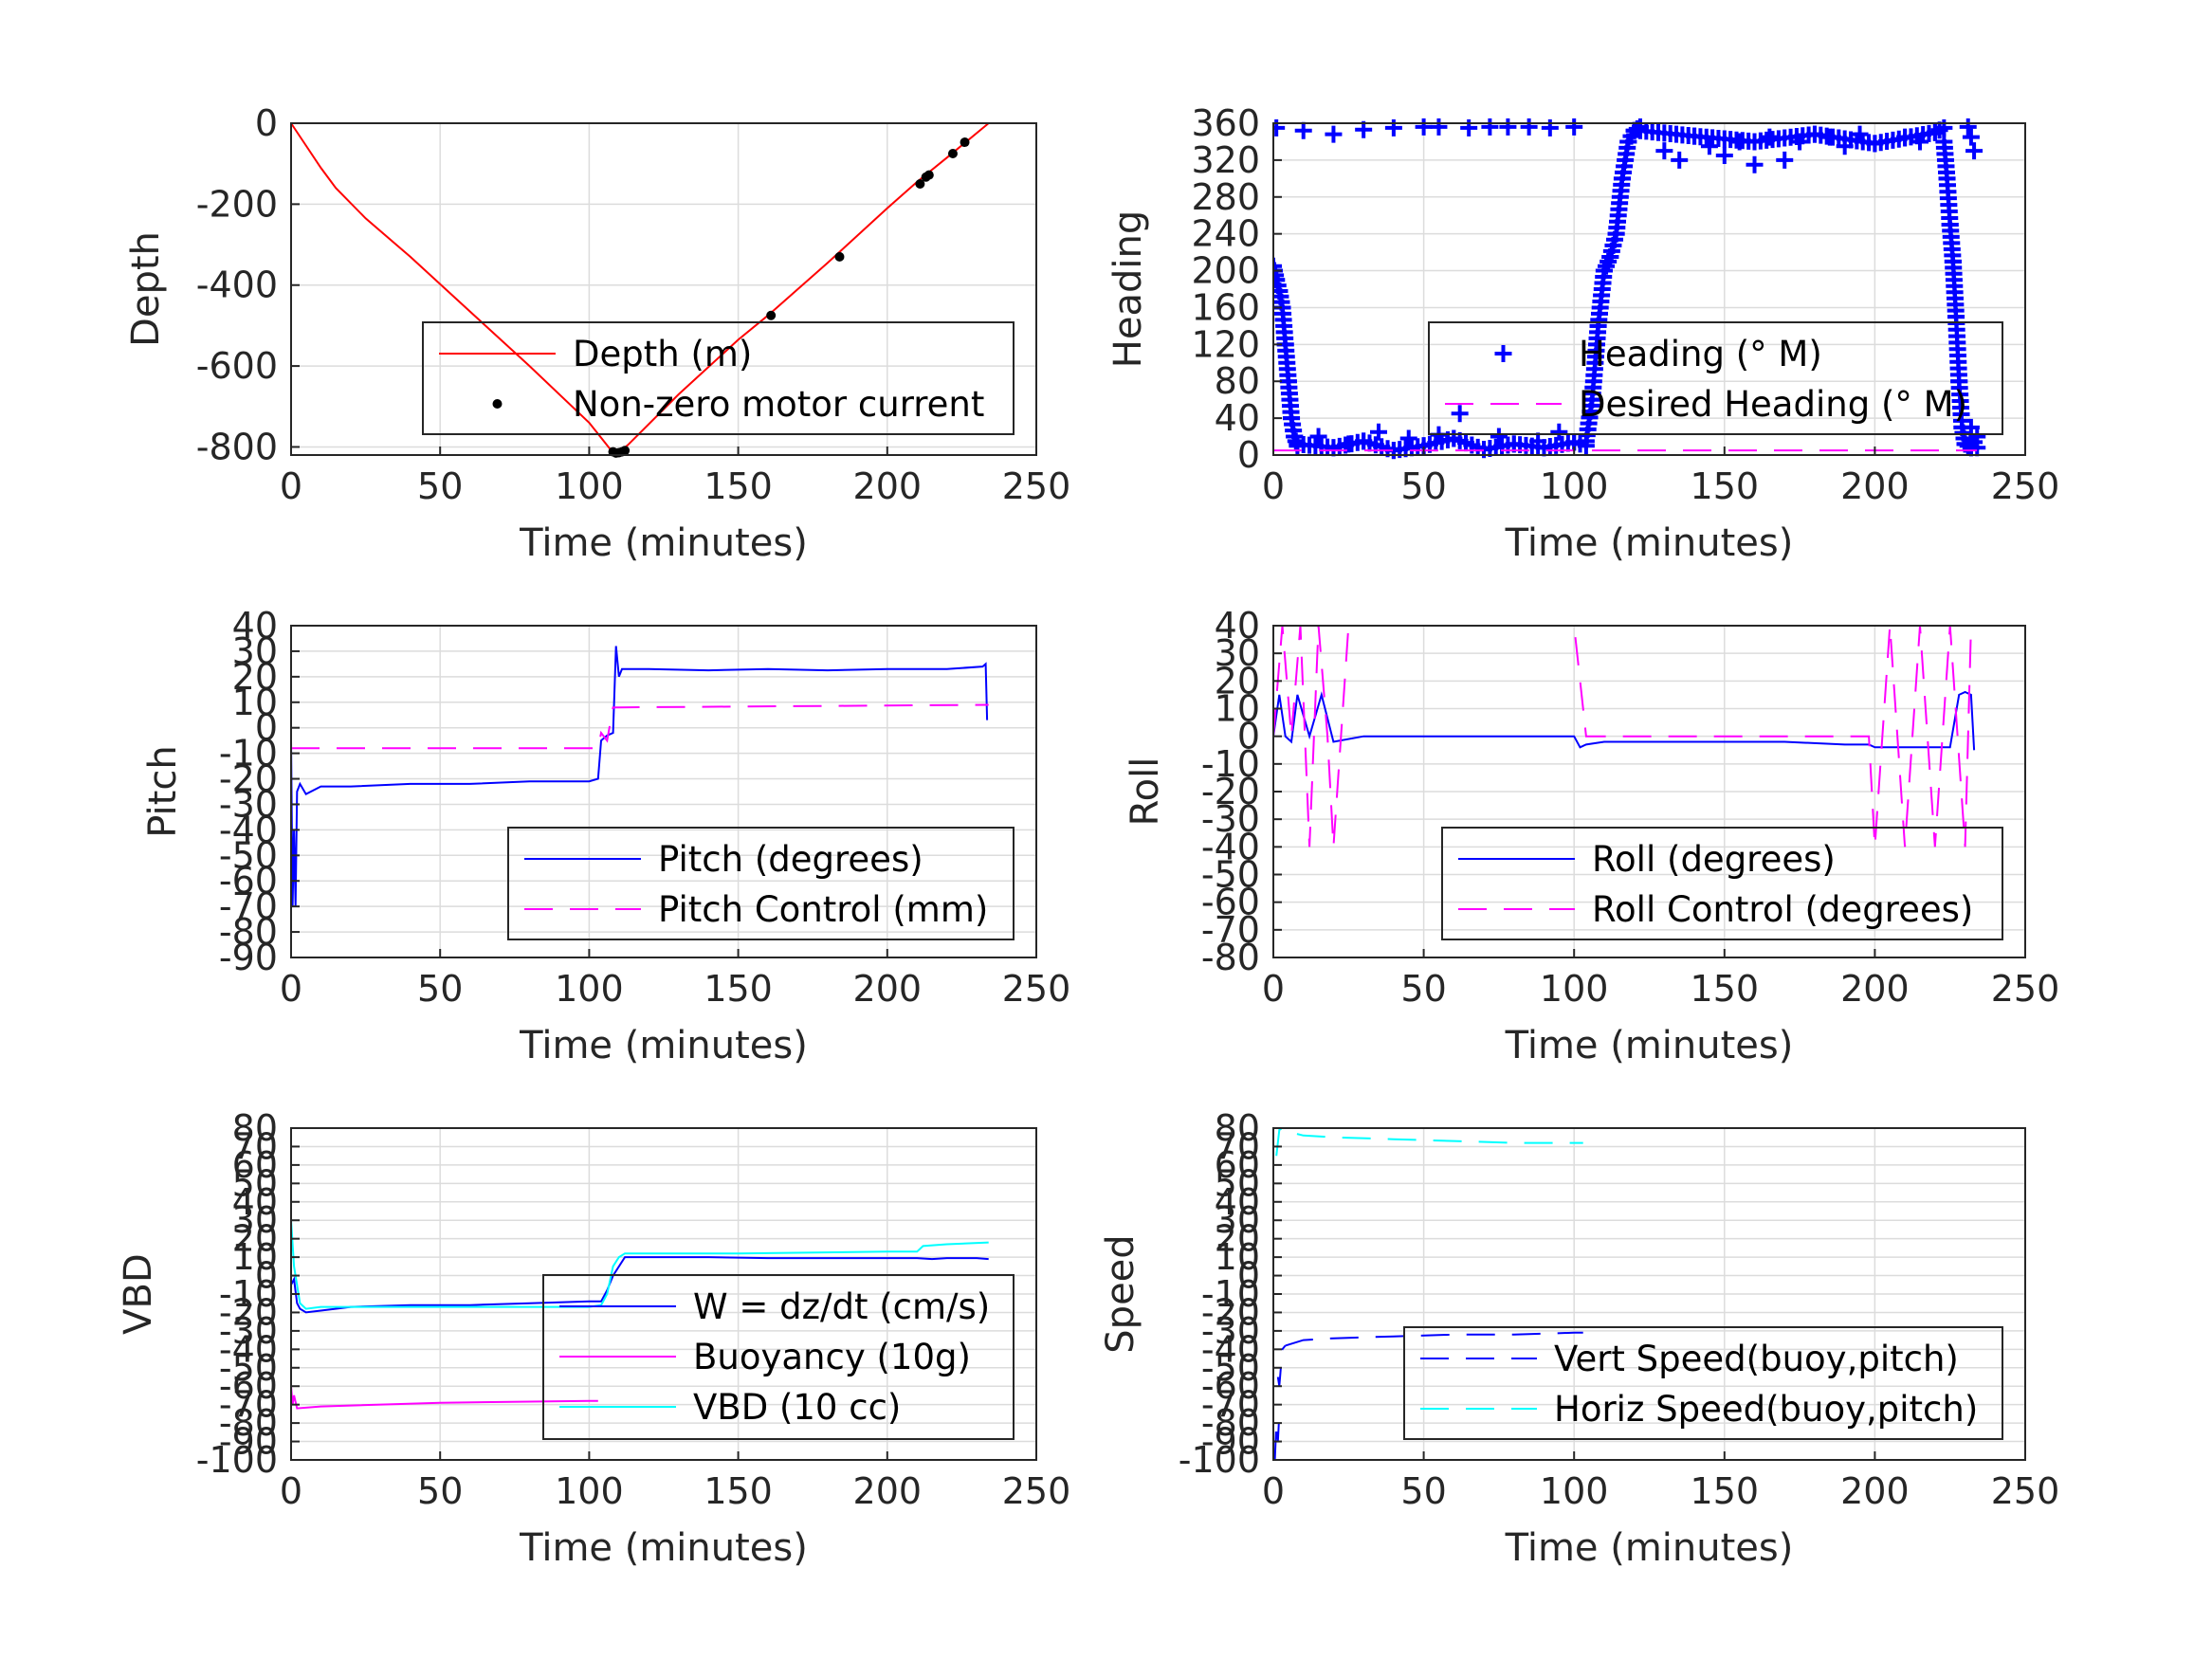 The width and height of the screenshot is (2212, 1659). What do you see at coordinates (1225, 197) in the screenshot?
I see `y-tick-label: 280` at bounding box center [1225, 197].